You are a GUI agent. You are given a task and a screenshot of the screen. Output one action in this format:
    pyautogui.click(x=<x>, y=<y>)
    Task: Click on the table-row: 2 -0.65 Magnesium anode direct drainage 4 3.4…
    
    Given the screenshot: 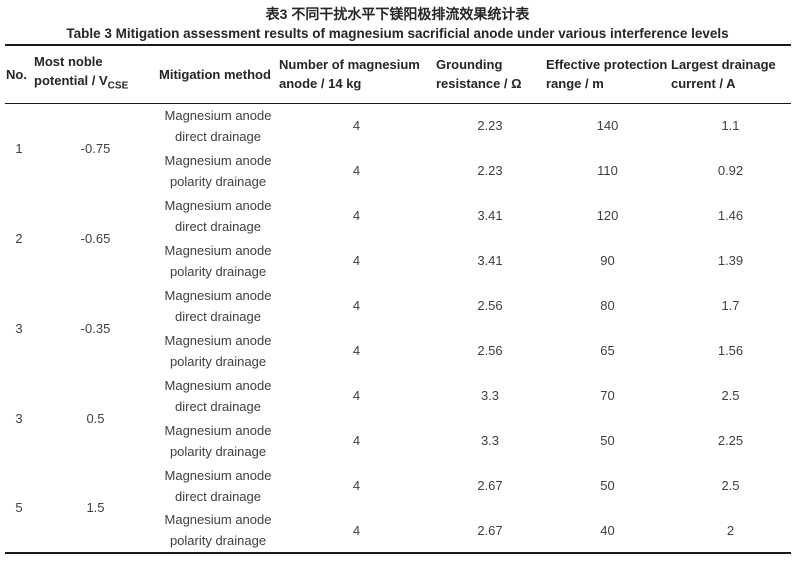 What is the action you would take?
    pyautogui.click(x=398, y=219)
    